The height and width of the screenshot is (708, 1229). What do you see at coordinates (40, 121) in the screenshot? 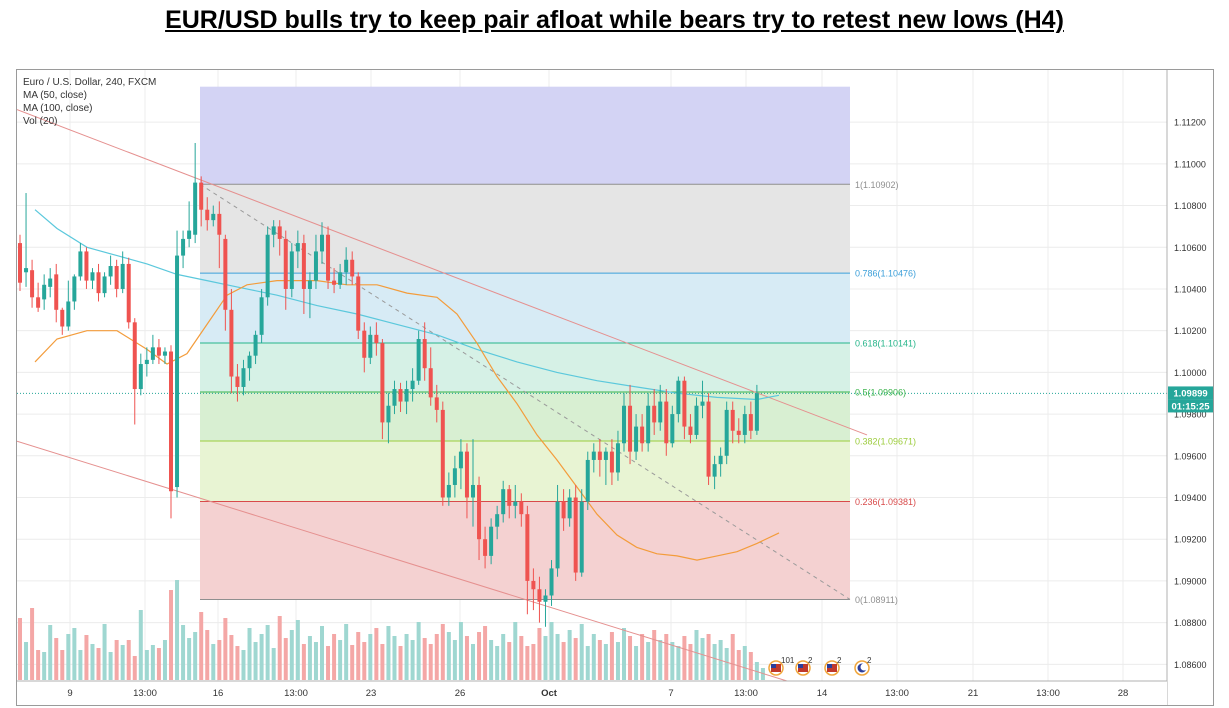
I see `legend-vol: Vol (20)` at bounding box center [40, 121].